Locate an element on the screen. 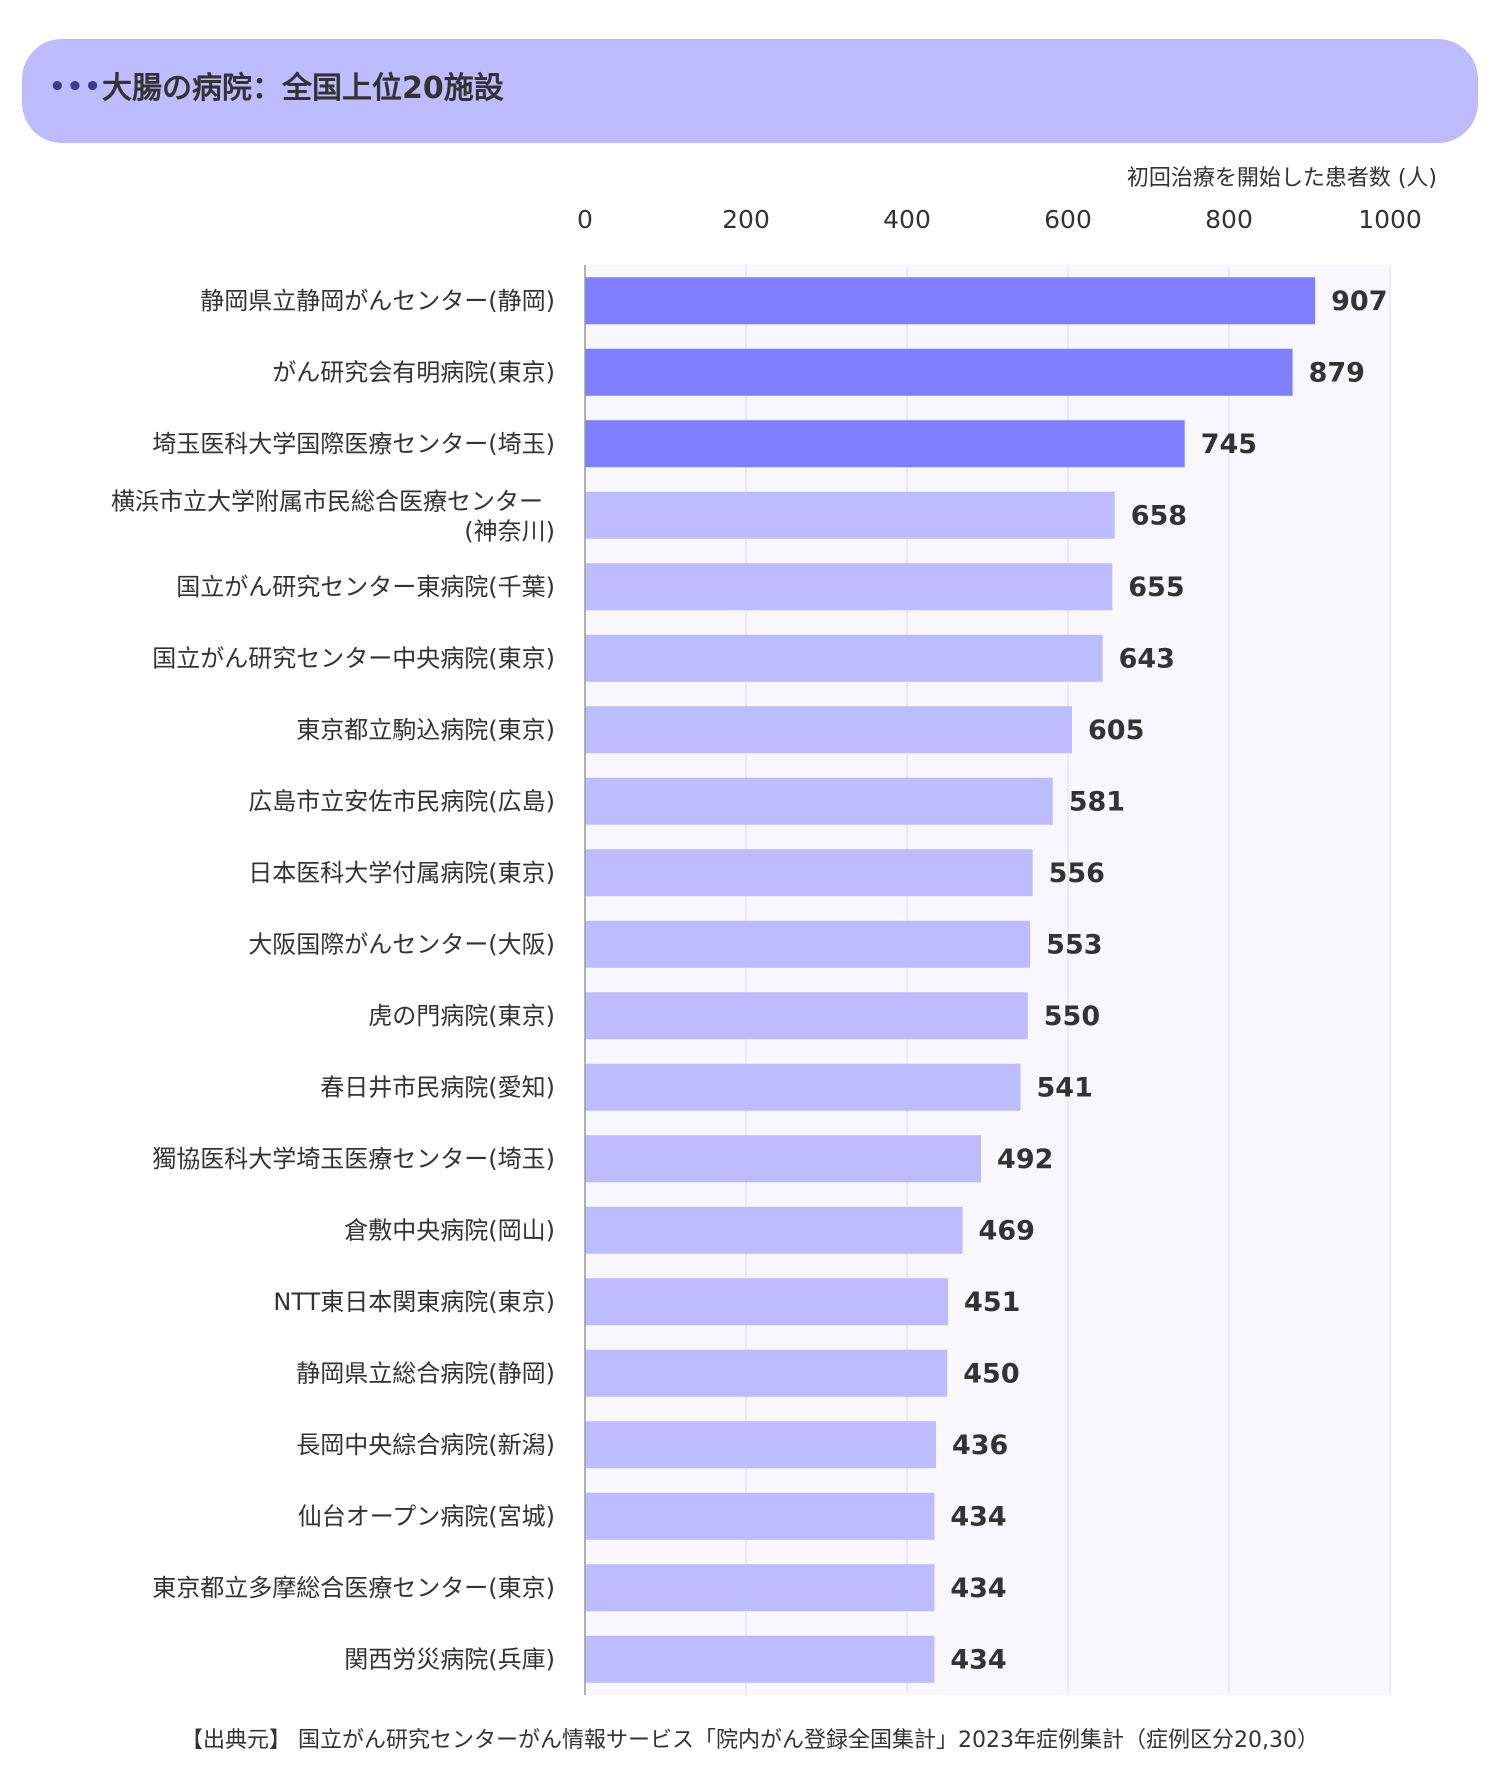  value-label: 745 is located at coordinates (1229, 444).